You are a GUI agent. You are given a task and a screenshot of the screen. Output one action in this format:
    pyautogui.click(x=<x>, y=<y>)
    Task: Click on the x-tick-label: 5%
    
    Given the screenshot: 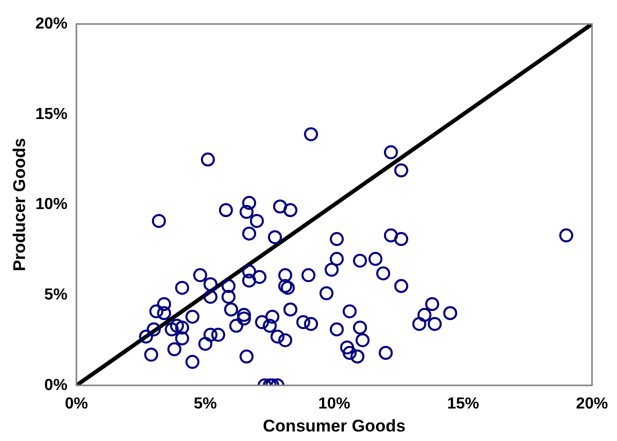 What is the action you would take?
    pyautogui.click(x=205, y=403)
    